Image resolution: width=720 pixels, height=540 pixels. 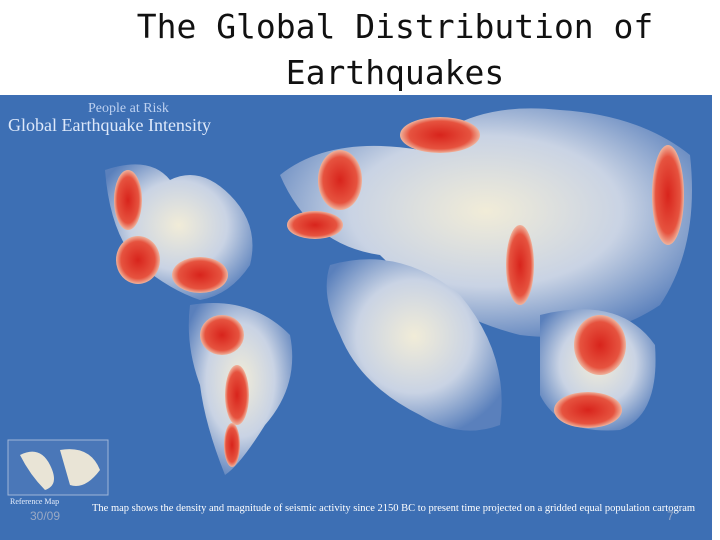 I want to click on africa, so click(x=414, y=345).